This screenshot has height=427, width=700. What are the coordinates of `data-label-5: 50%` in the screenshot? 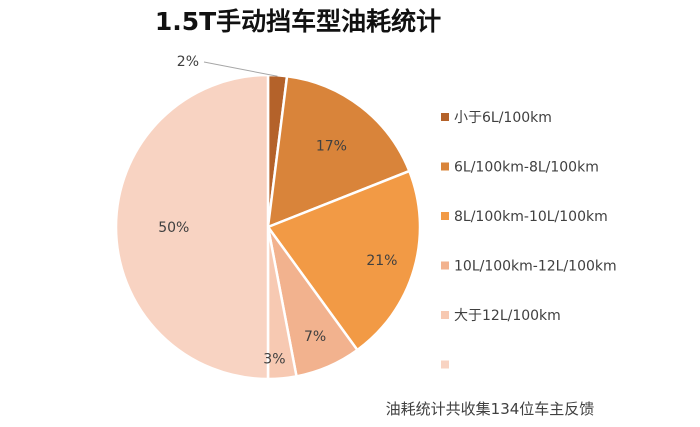 It's located at (173, 228).